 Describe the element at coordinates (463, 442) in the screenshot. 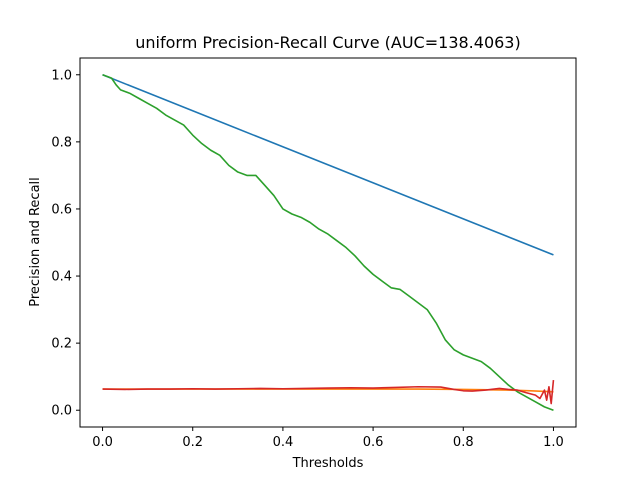

I see `x-tick-label: 0.8` at that location.